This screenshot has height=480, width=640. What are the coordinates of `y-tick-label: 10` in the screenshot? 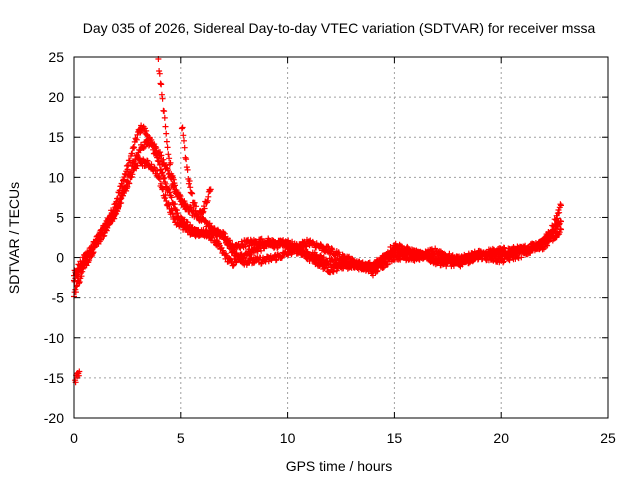 It's located at (56, 177).